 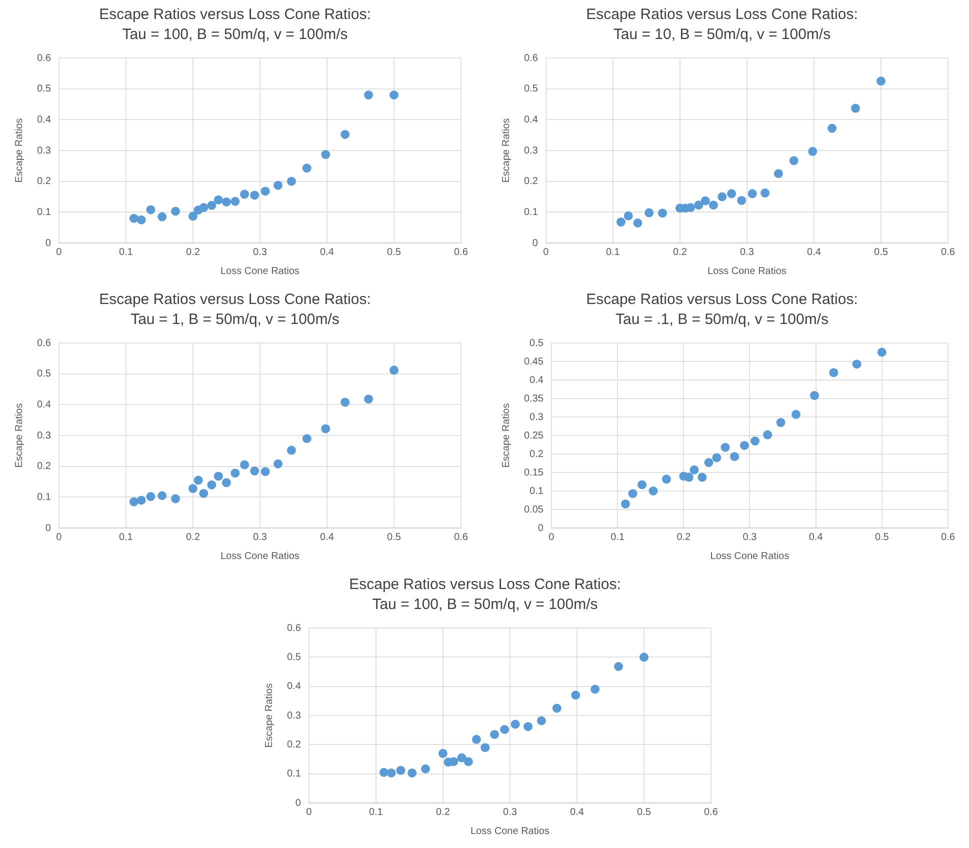 What do you see at coordinates (722, 299) in the screenshot?
I see `chart-title: Escape Ratios versus Loss Cone Ratios:` at bounding box center [722, 299].